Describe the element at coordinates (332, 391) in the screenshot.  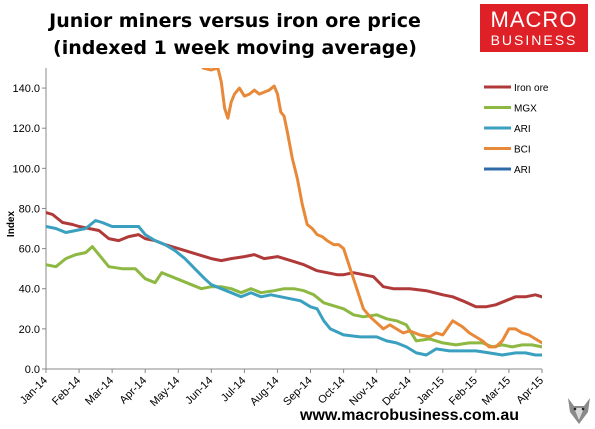
I see `x-tick-label: Oct-14` at that location.